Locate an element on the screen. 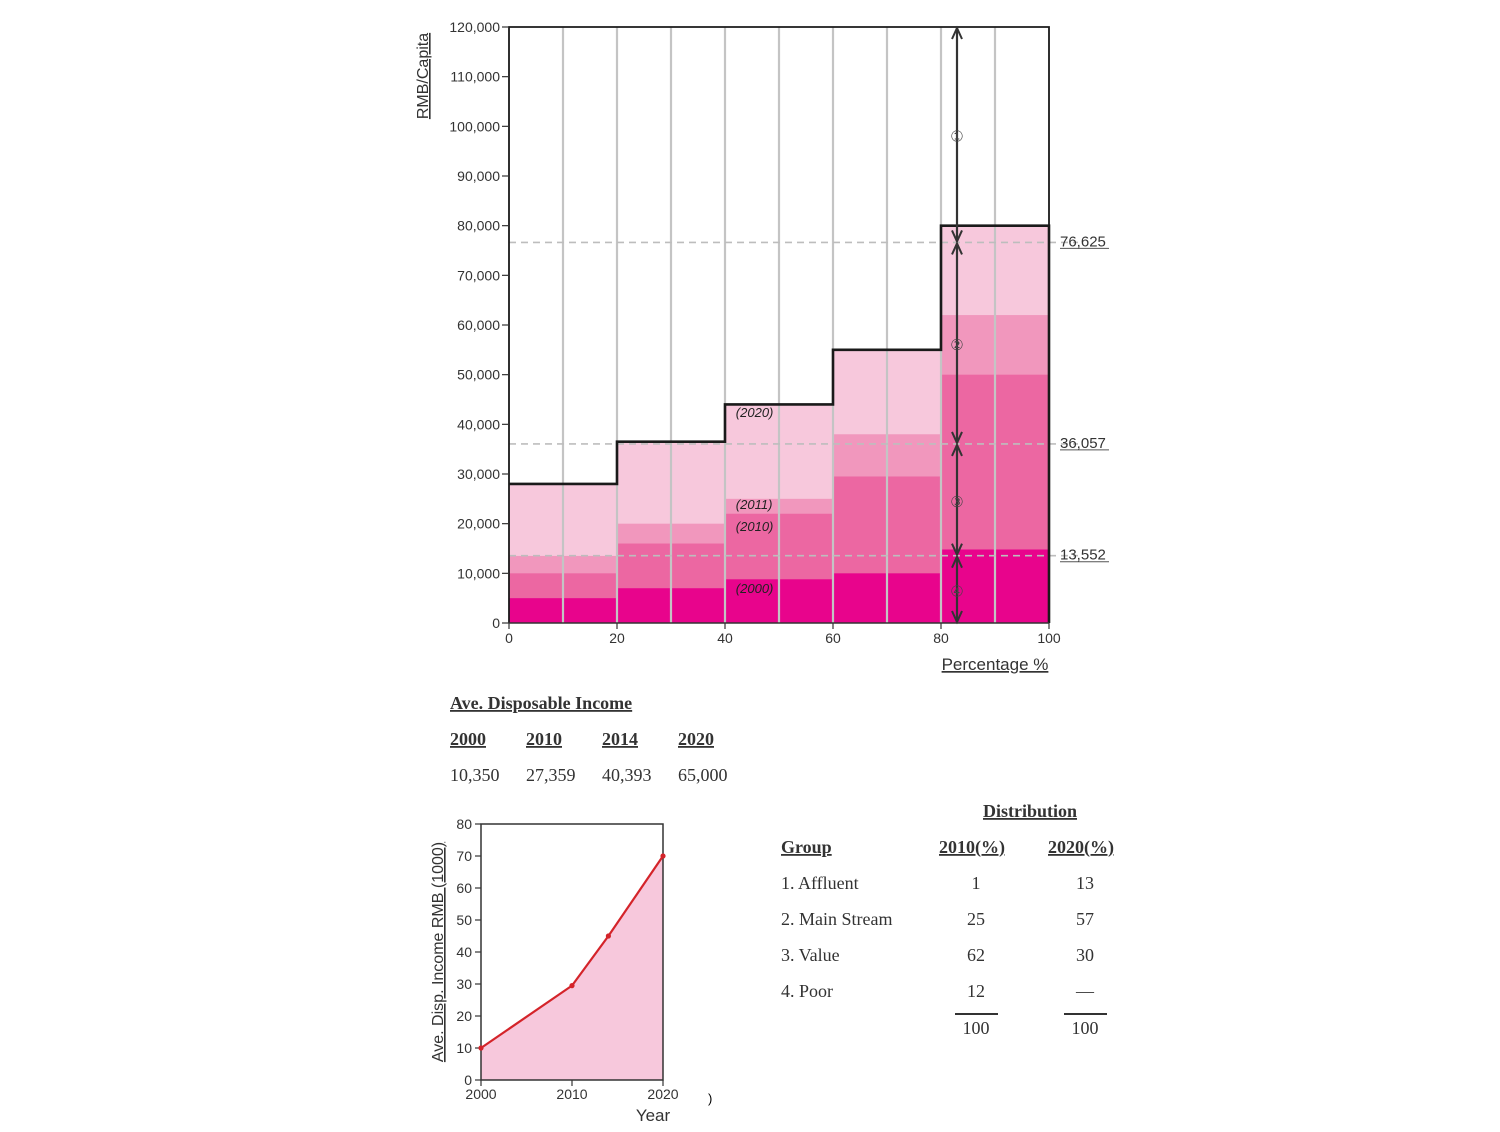  line-chart-y-tick-label: 50 is located at coordinates (464, 920).